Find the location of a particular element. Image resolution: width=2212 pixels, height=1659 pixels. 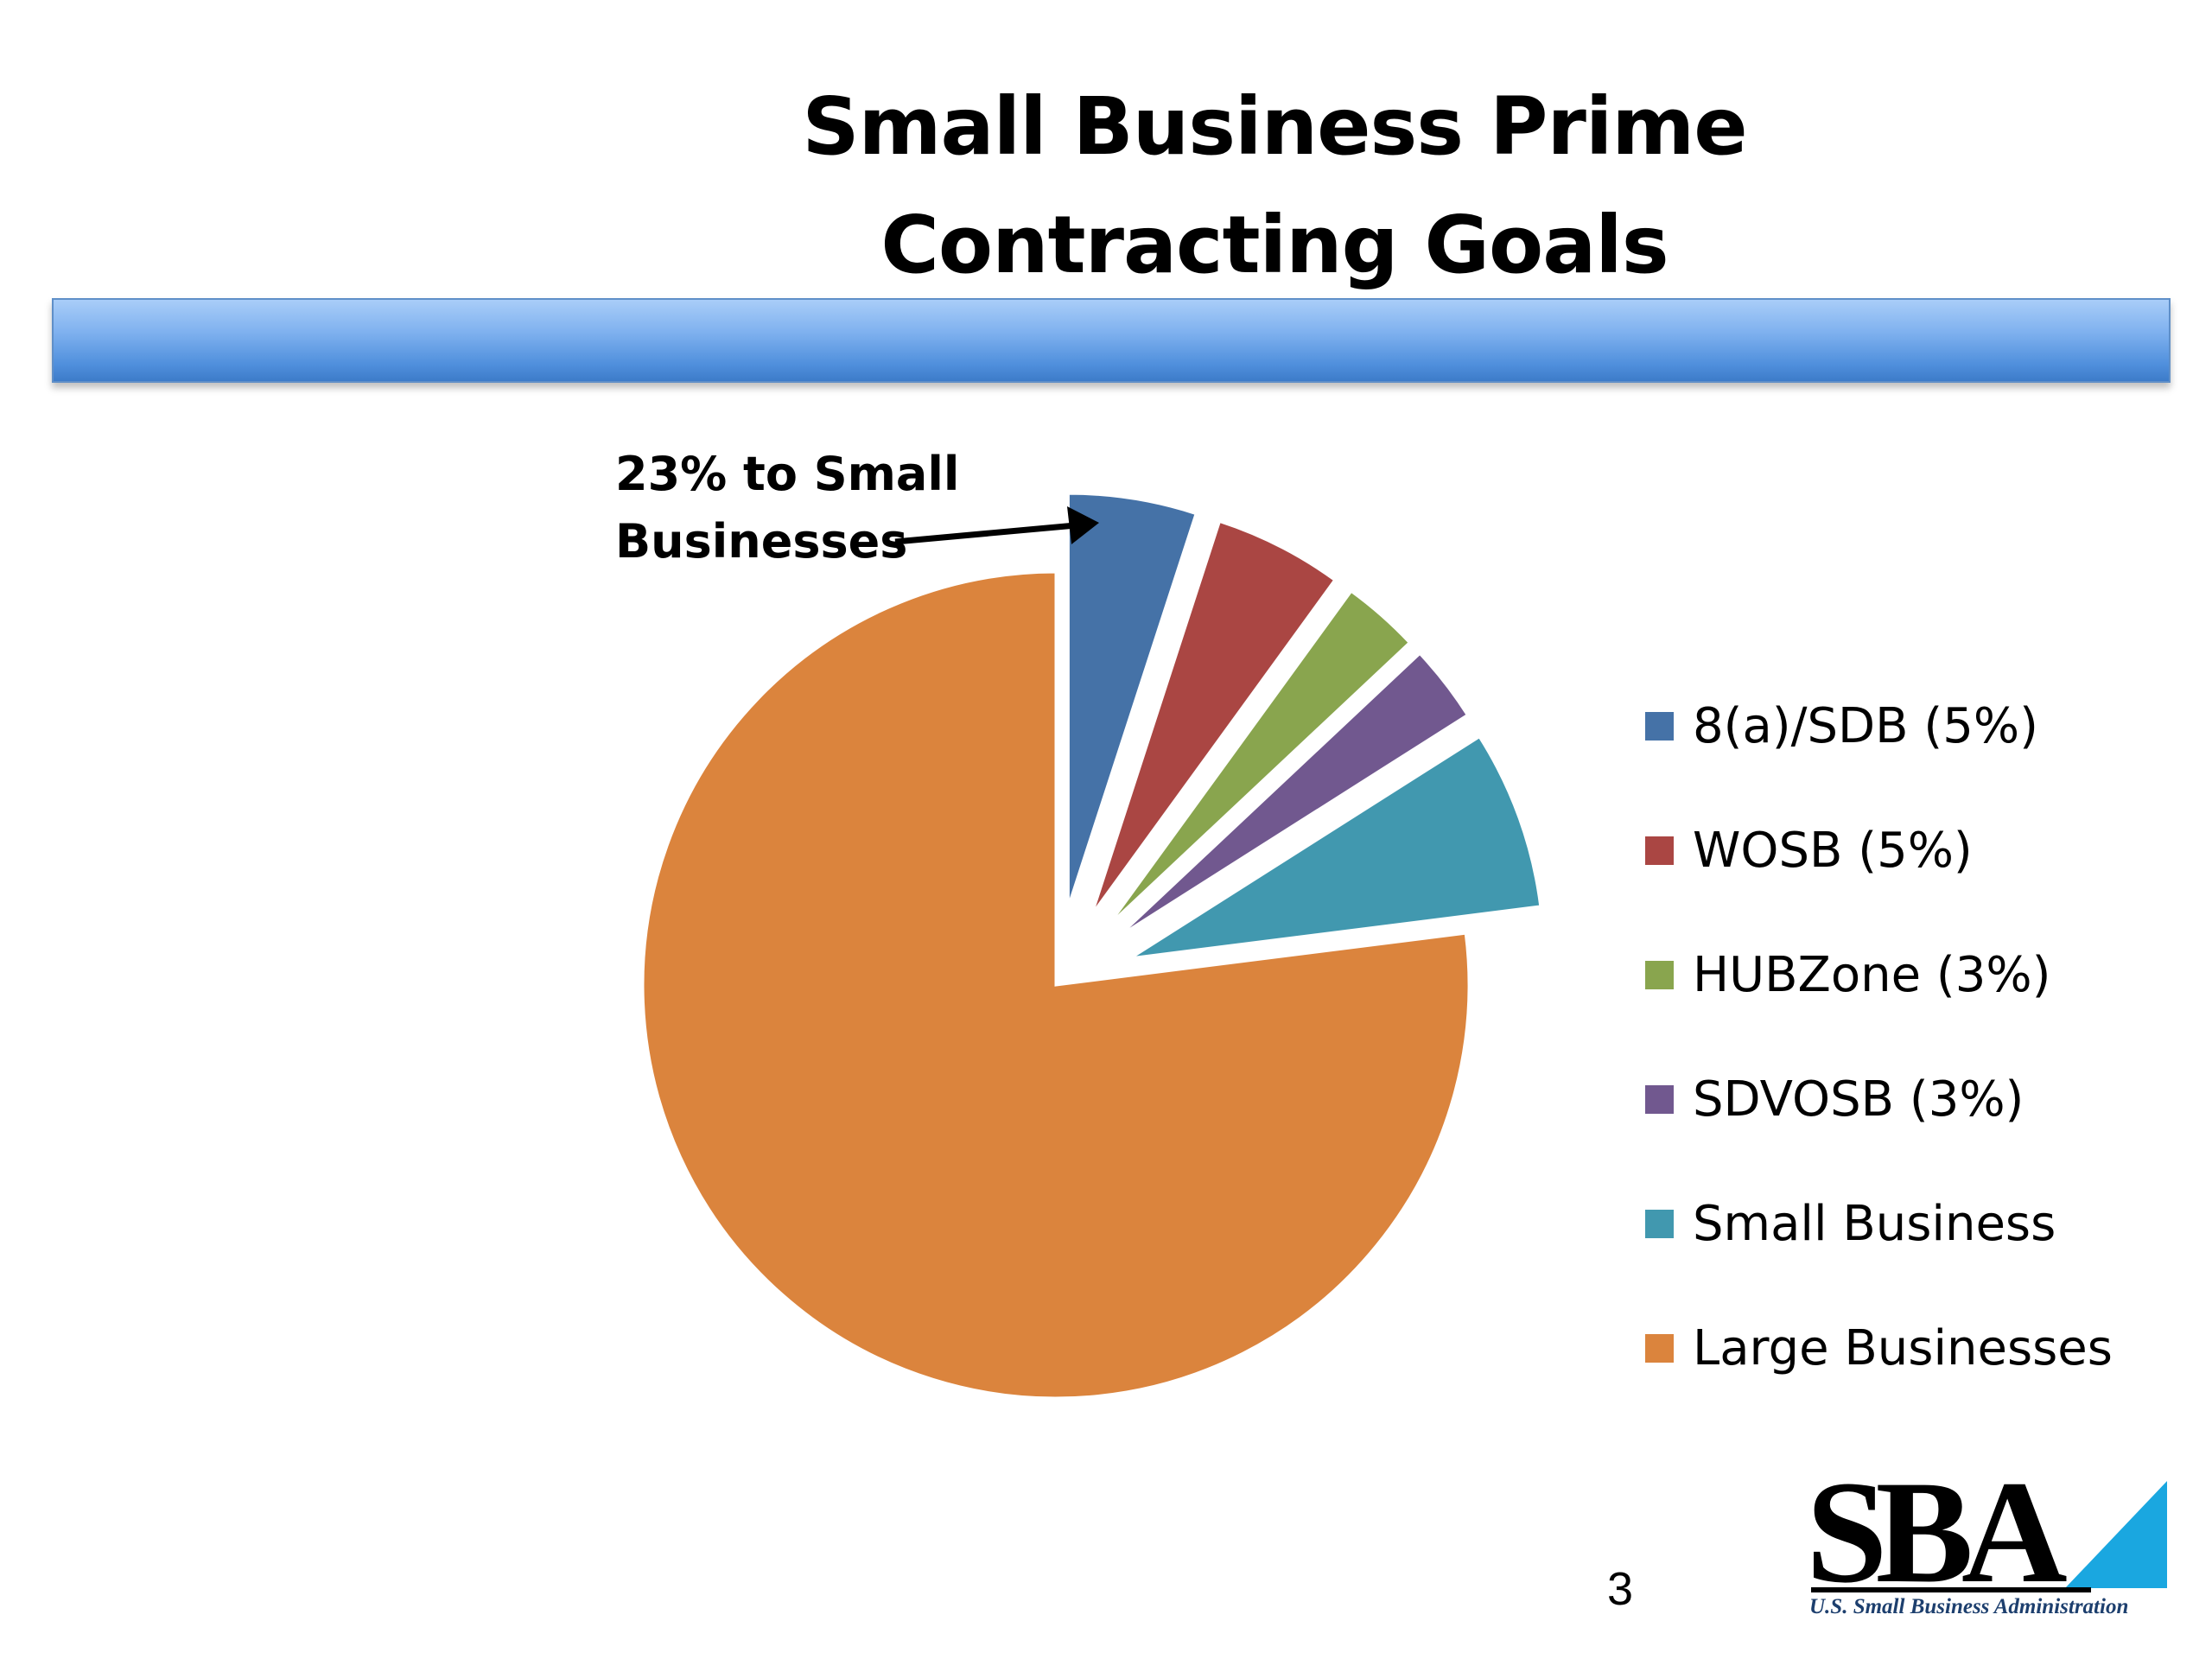

page-number: 3 is located at coordinates (1620, 1589).